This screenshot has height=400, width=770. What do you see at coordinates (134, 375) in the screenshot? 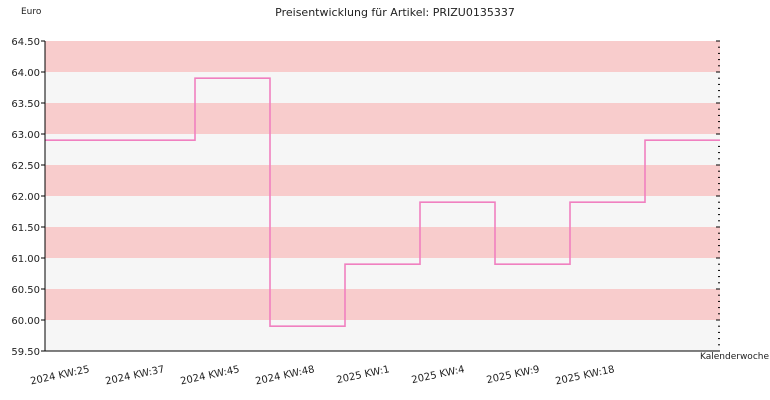
I see `x-tick-label: 2024 KW:37` at bounding box center [134, 375].